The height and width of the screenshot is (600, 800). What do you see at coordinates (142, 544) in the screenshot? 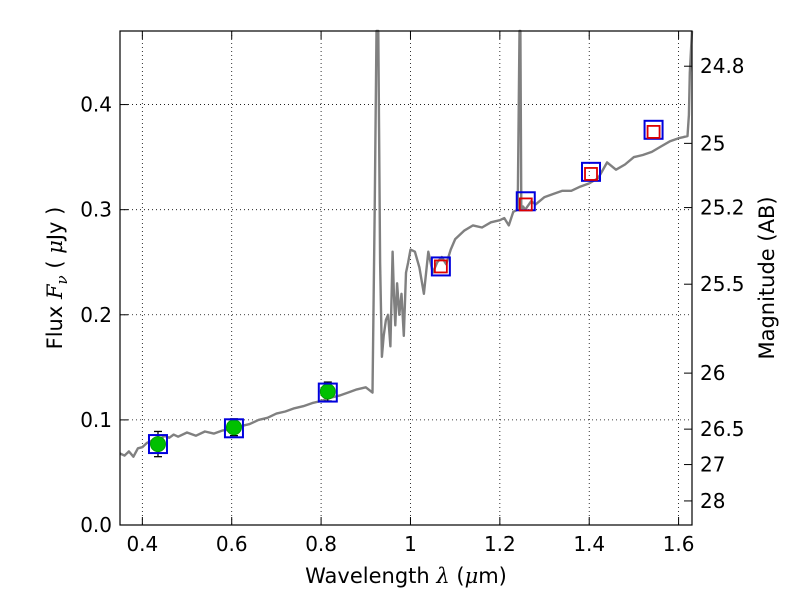
I see `x-tick-label: 0.4` at bounding box center [142, 544].